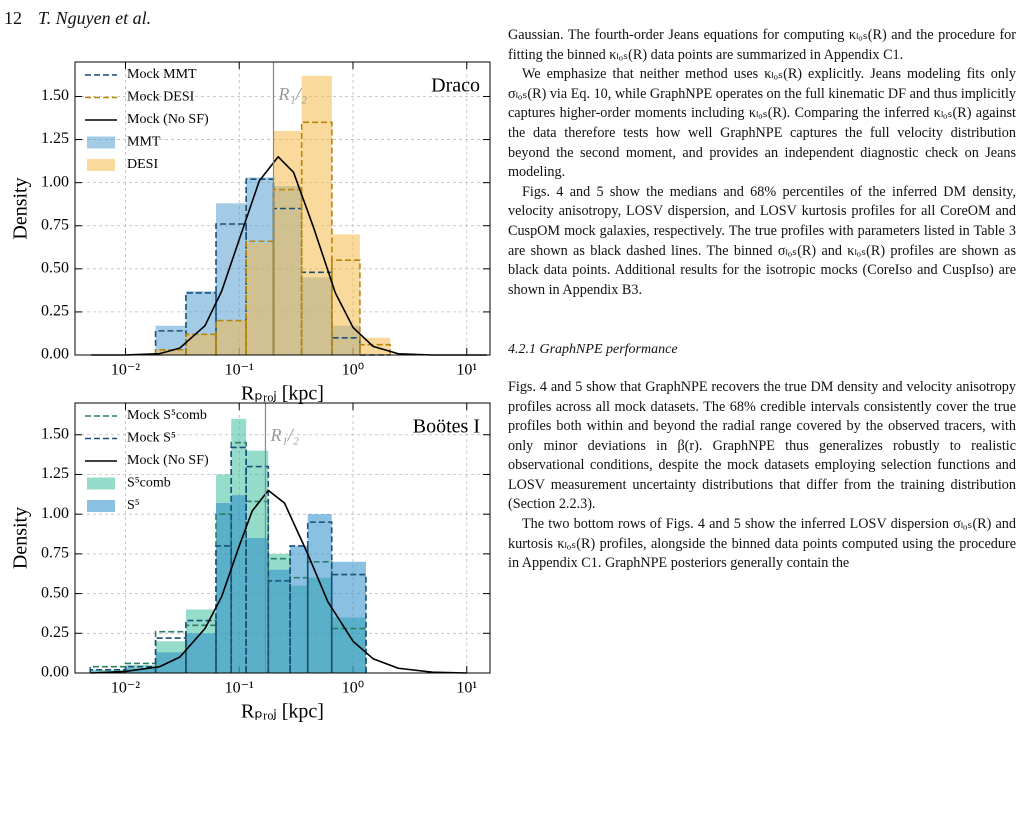 The image size is (1023, 824). Describe the element at coordinates (162, 74) in the screenshot. I see `legend-label: Mock MMT` at that location.